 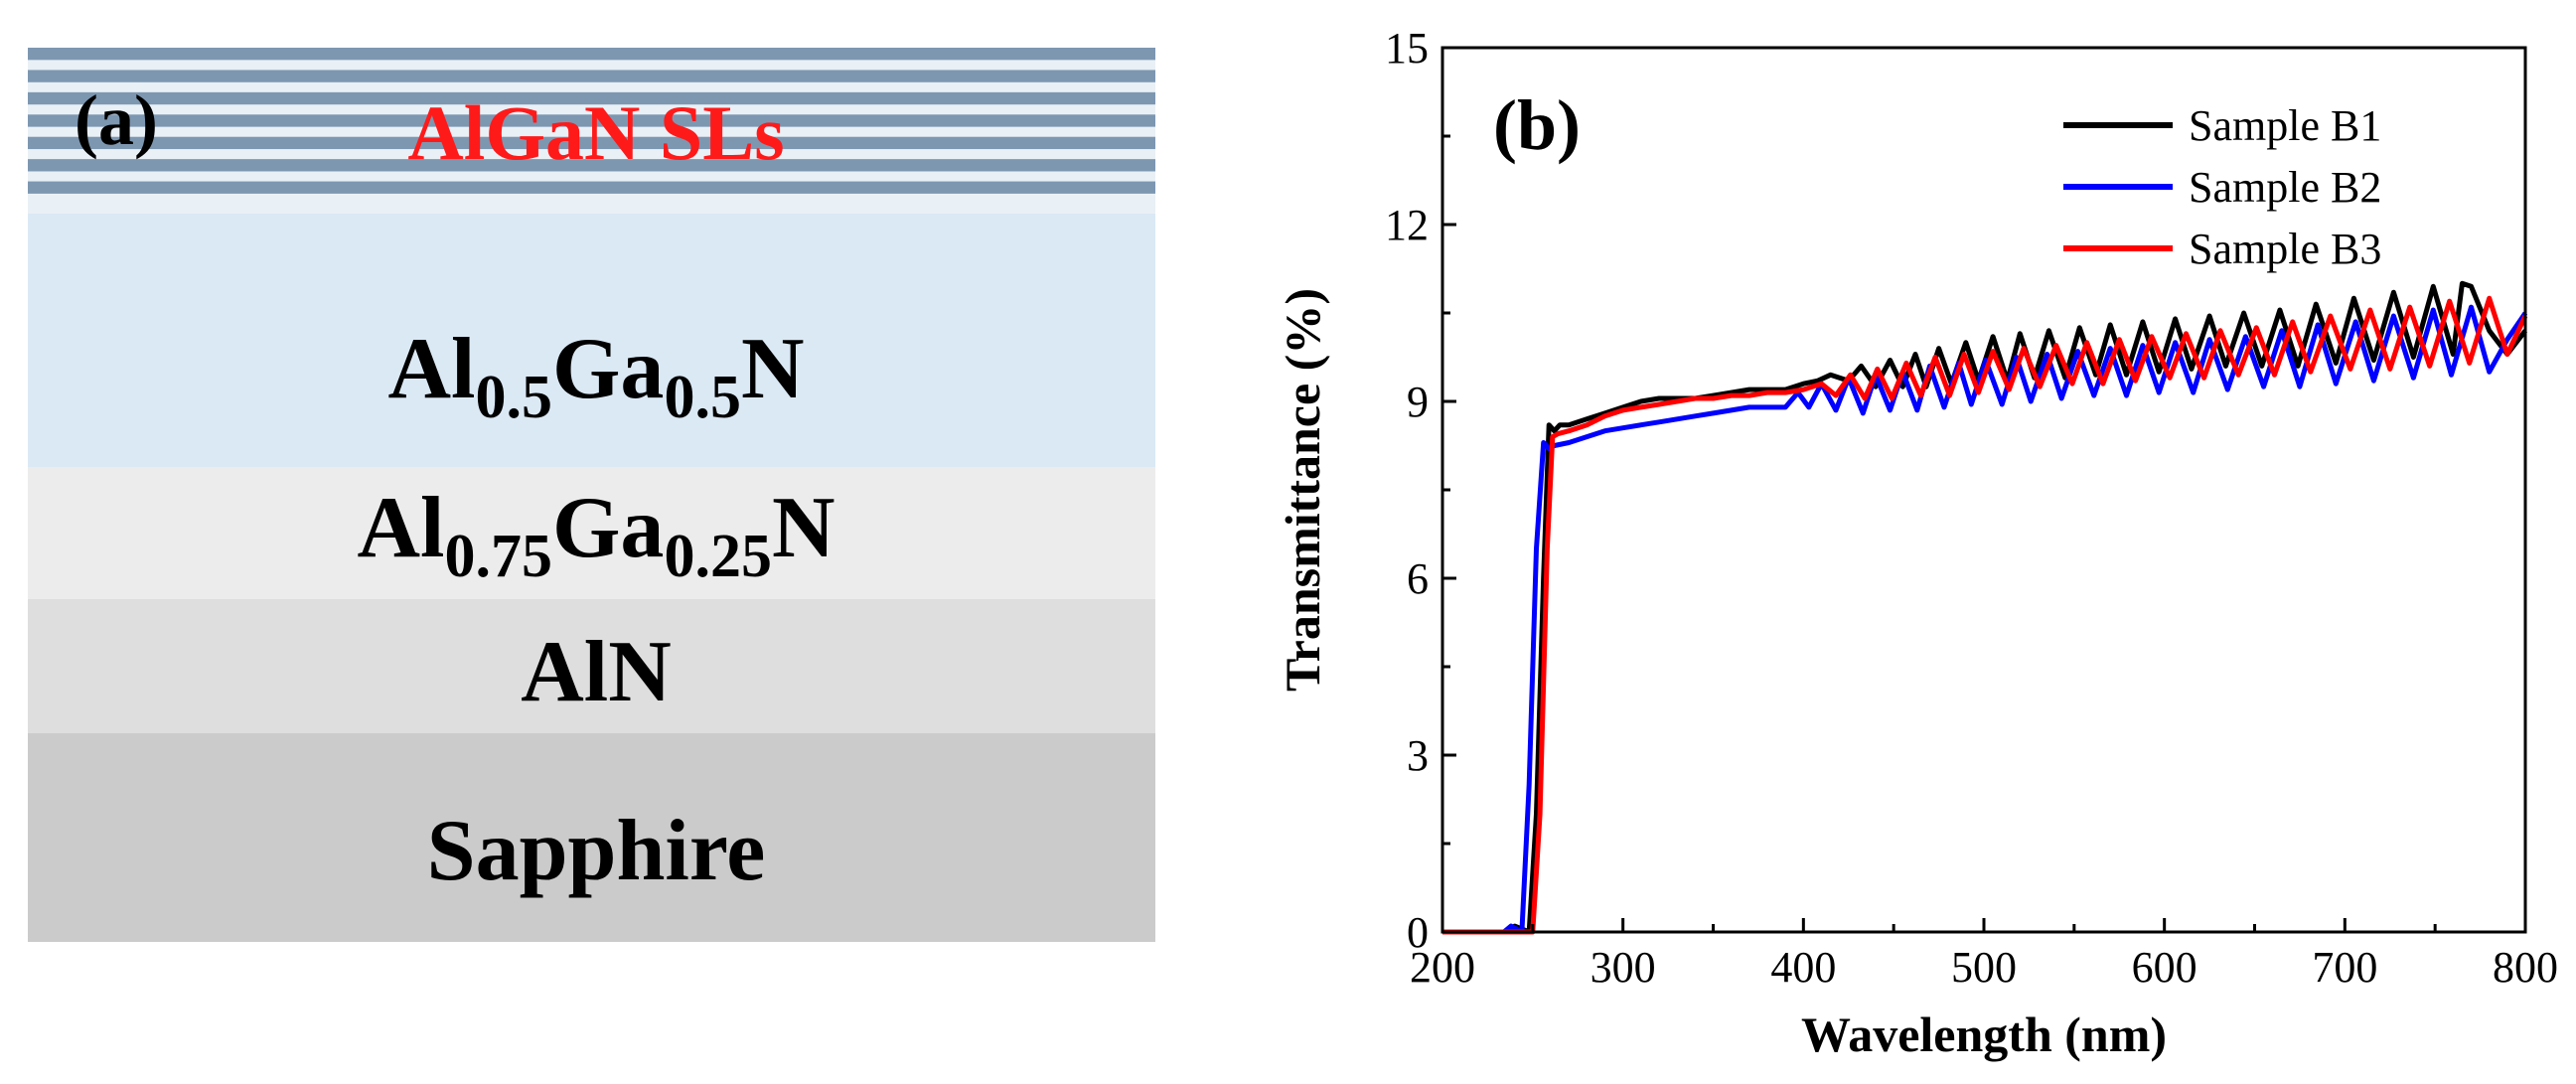 I want to click on y-axis-ticks: 0 3 6 9 12 15, so click(x=1420, y=490).